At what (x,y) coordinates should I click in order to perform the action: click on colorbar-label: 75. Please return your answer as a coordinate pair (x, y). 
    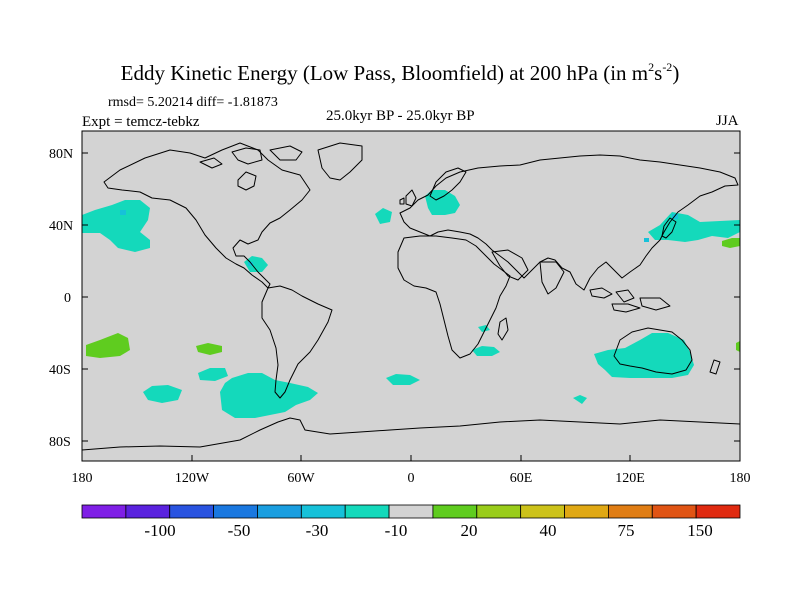
    Looking at the image, I should click on (626, 530).